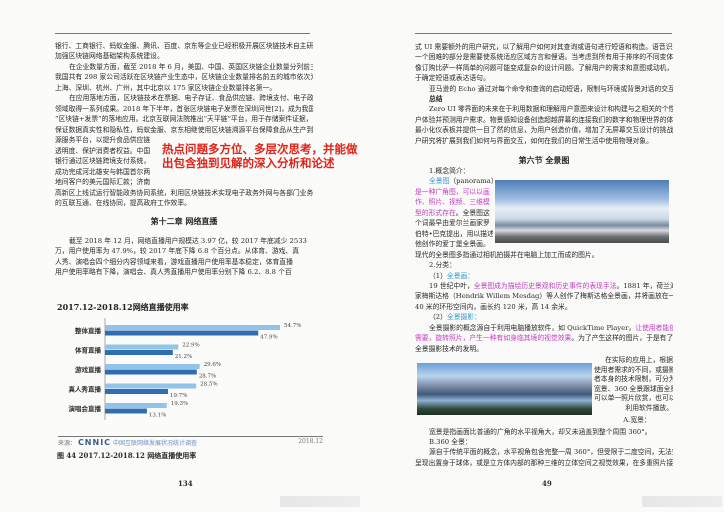 This screenshot has height=512, width=724. I want to click on text-segment: 个词最早由爱尔兰画家罗, so click(452, 223).